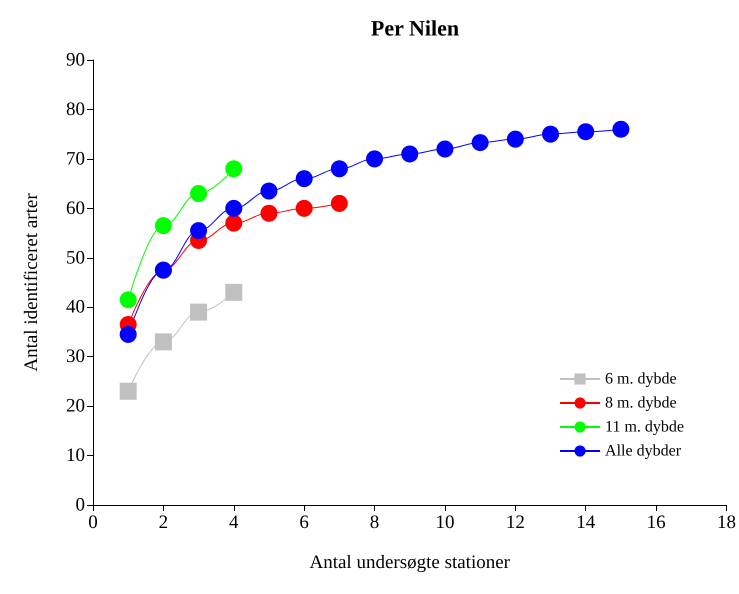 This screenshot has height=594, width=739. Describe the element at coordinates (75, 109) in the screenshot. I see `y-tick-label: 80` at that location.